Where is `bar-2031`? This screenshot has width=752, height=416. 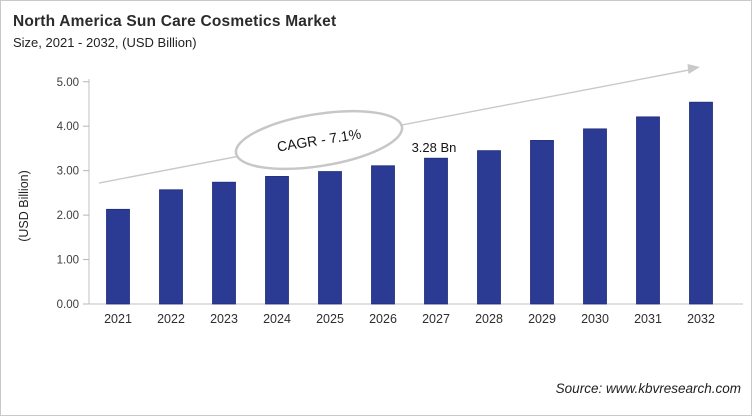
bar-2031 is located at coordinates (648, 210).